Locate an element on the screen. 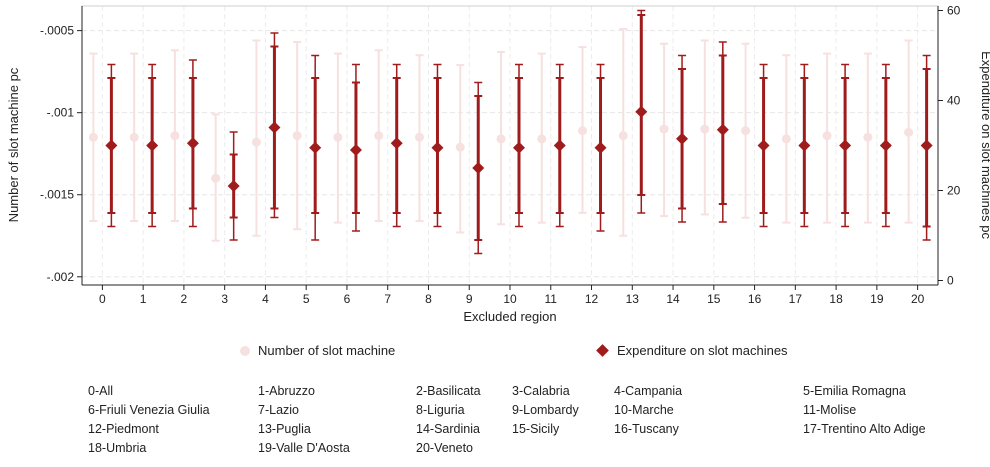 The width and height of the screenshot is (990, 467). x-tick-label: 16 is located at coordinates (755, 299).